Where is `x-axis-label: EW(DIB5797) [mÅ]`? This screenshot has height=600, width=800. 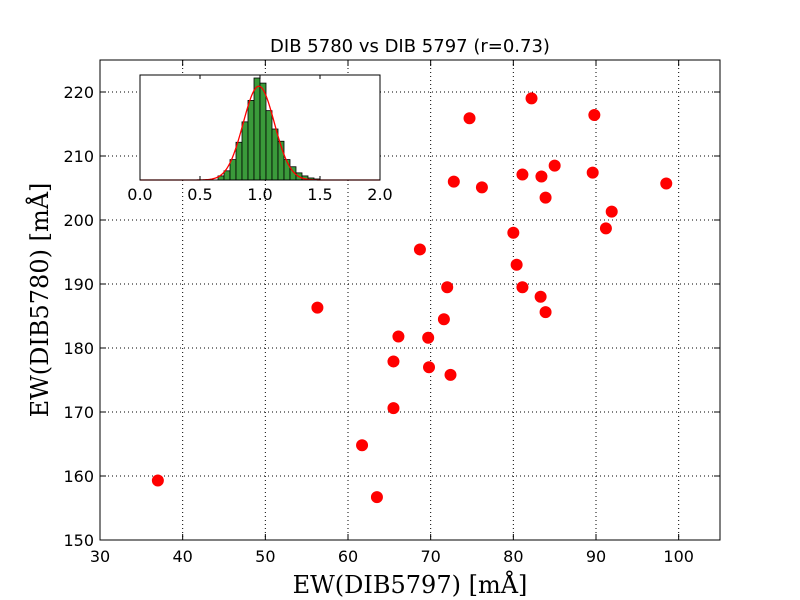 x-axis-label: EW(DIB5797) [mÅ] is located at coordinates (410, 584).